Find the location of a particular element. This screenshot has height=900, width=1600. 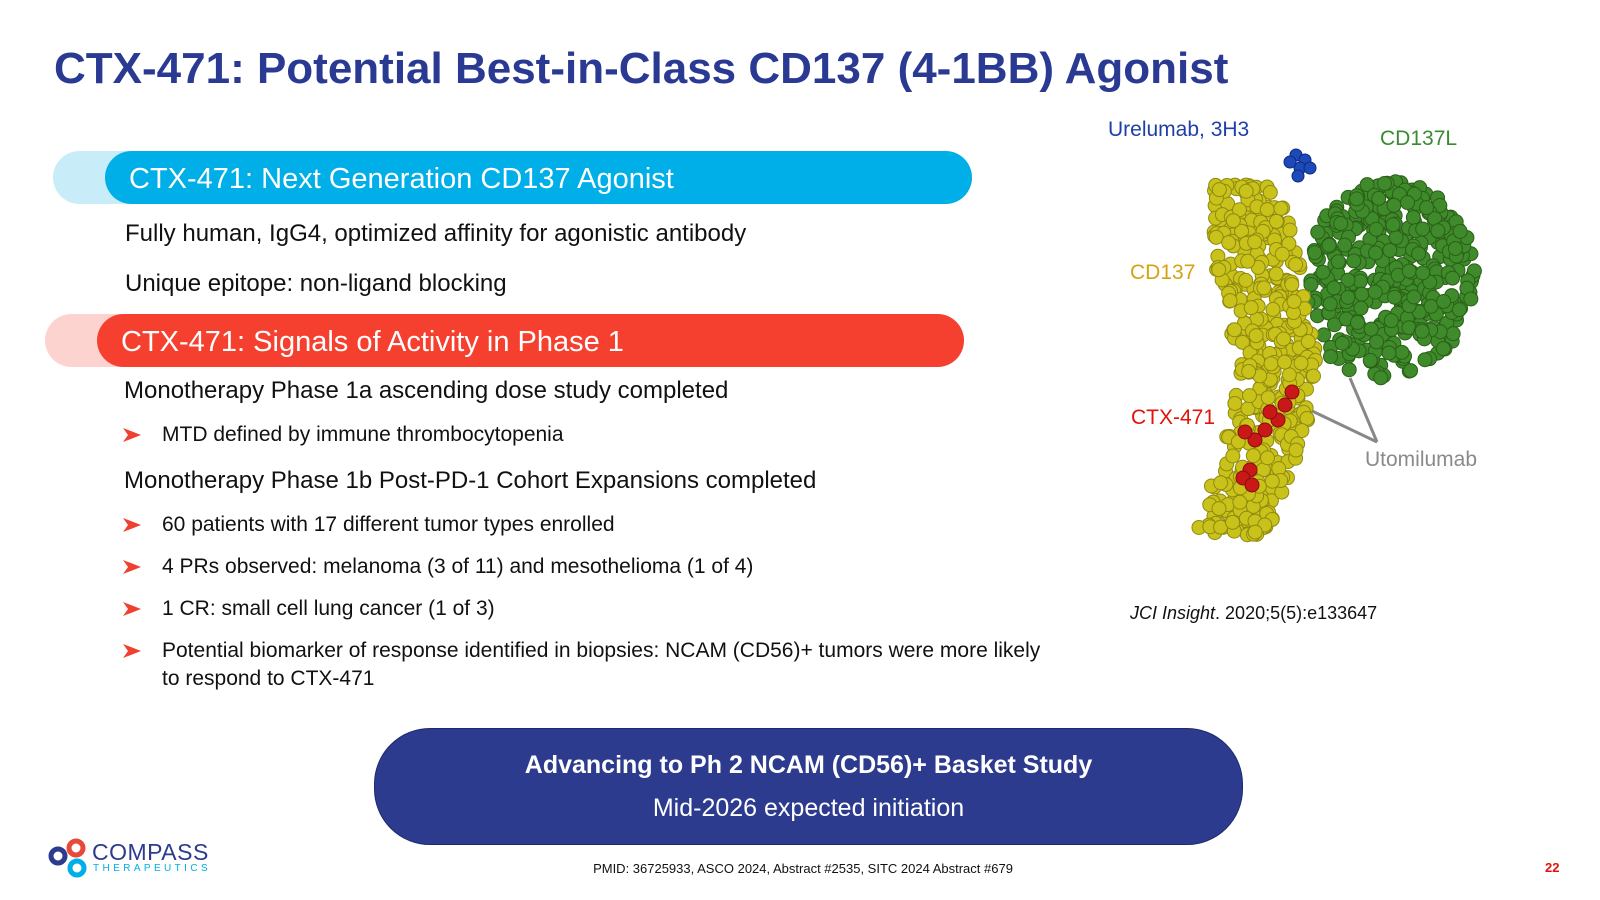

bullet: 1 CR: small cell lung cancer (1 of 3) is located at coordinates (328, 608).